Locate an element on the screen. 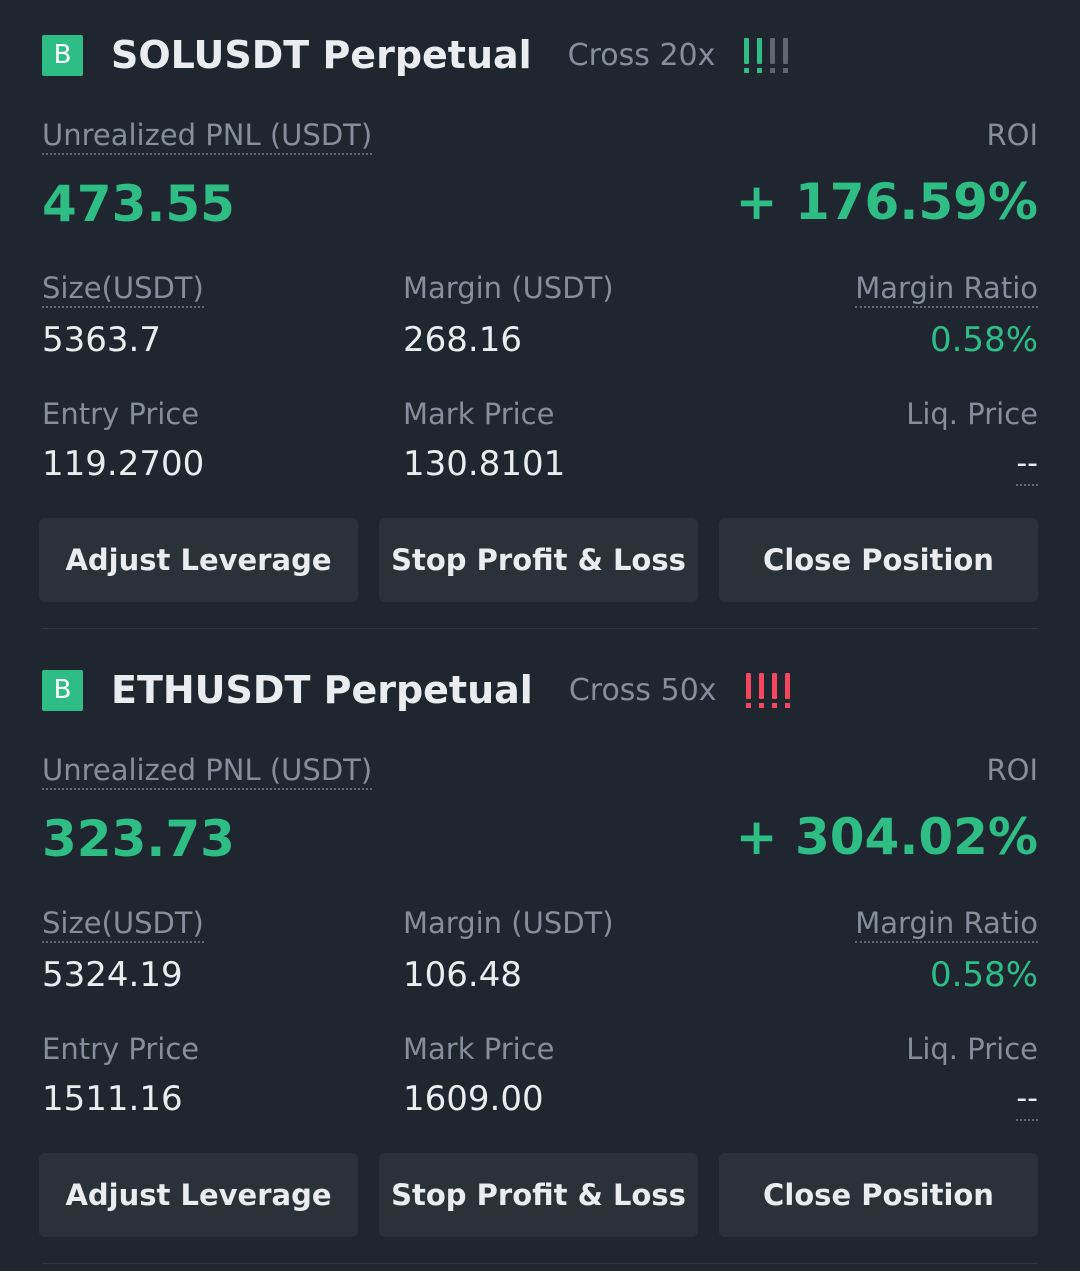  margin-value: 268.16 is located at coordinates (462, 340).